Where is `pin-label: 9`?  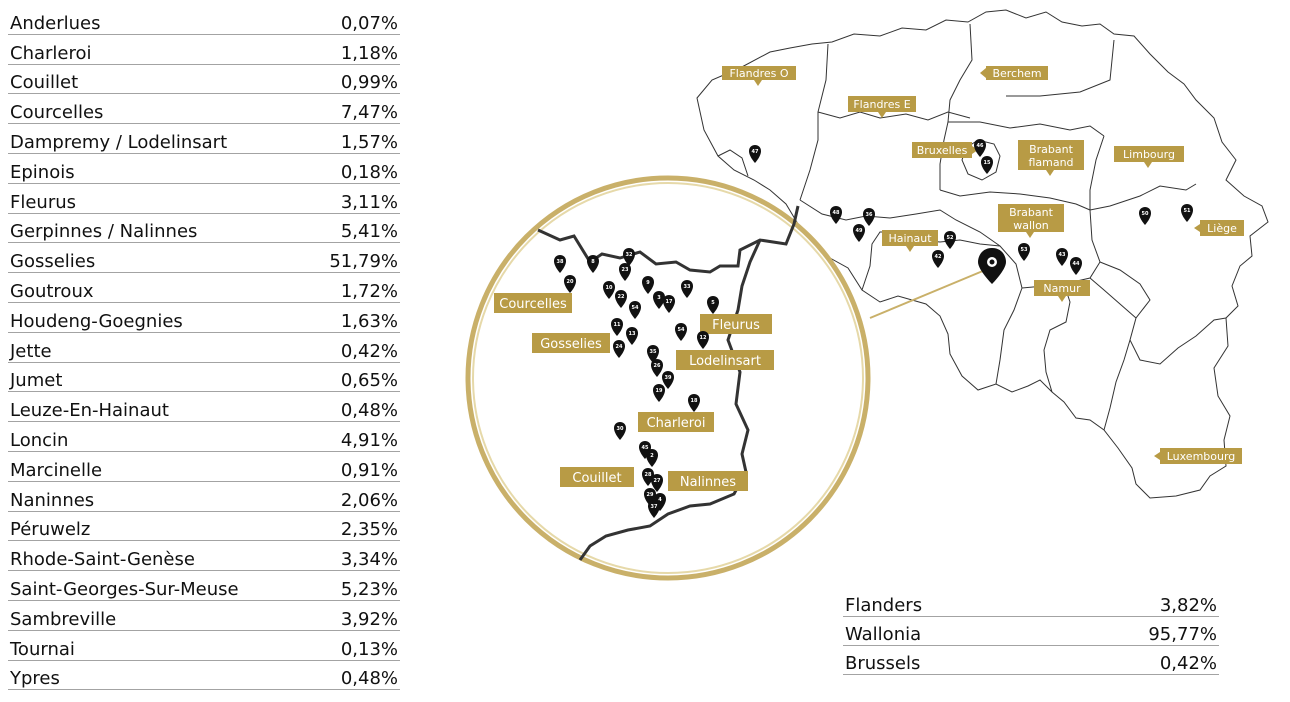
pin-label: 9 is located at coordinates (648, 283).